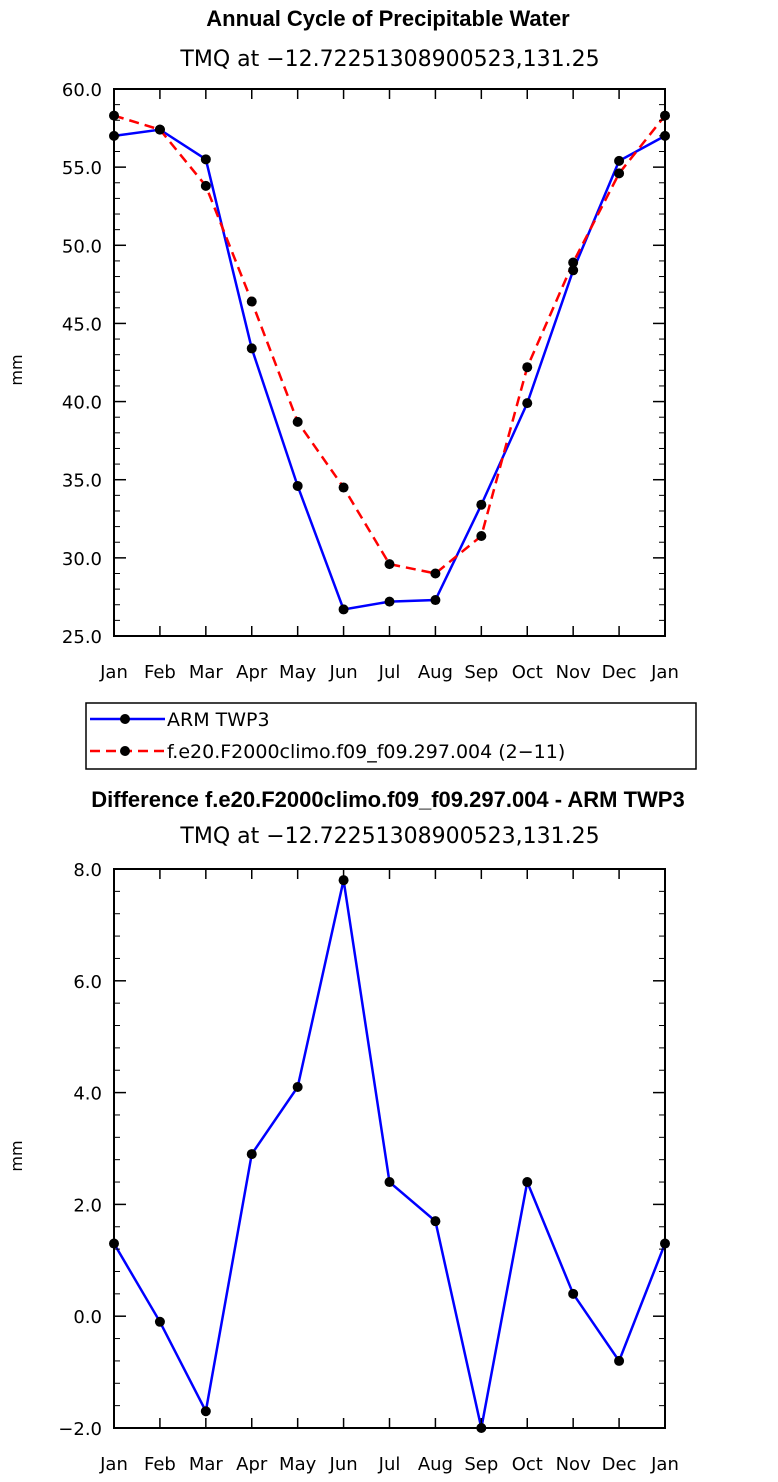 The height and width of the screenshot is (1482, 778). What do you see at coordinates (82, 403) in the screenshot?
I see `y-tick-label: 40.0` at bounding box center [82, 403].